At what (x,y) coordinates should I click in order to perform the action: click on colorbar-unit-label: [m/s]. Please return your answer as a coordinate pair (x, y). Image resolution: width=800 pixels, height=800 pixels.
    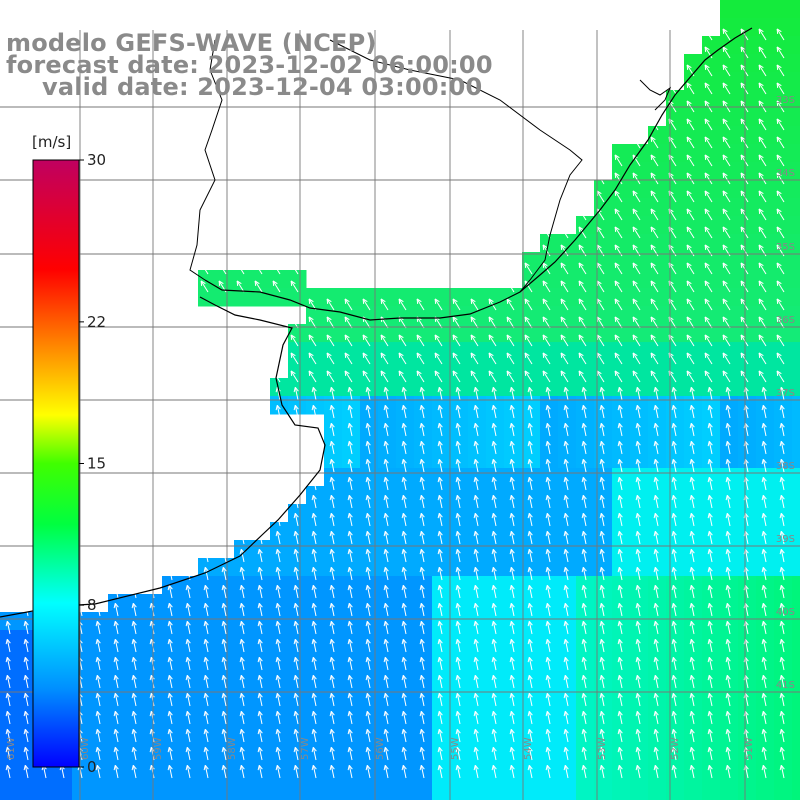
    Looking at the image, I should click on (52, 142).